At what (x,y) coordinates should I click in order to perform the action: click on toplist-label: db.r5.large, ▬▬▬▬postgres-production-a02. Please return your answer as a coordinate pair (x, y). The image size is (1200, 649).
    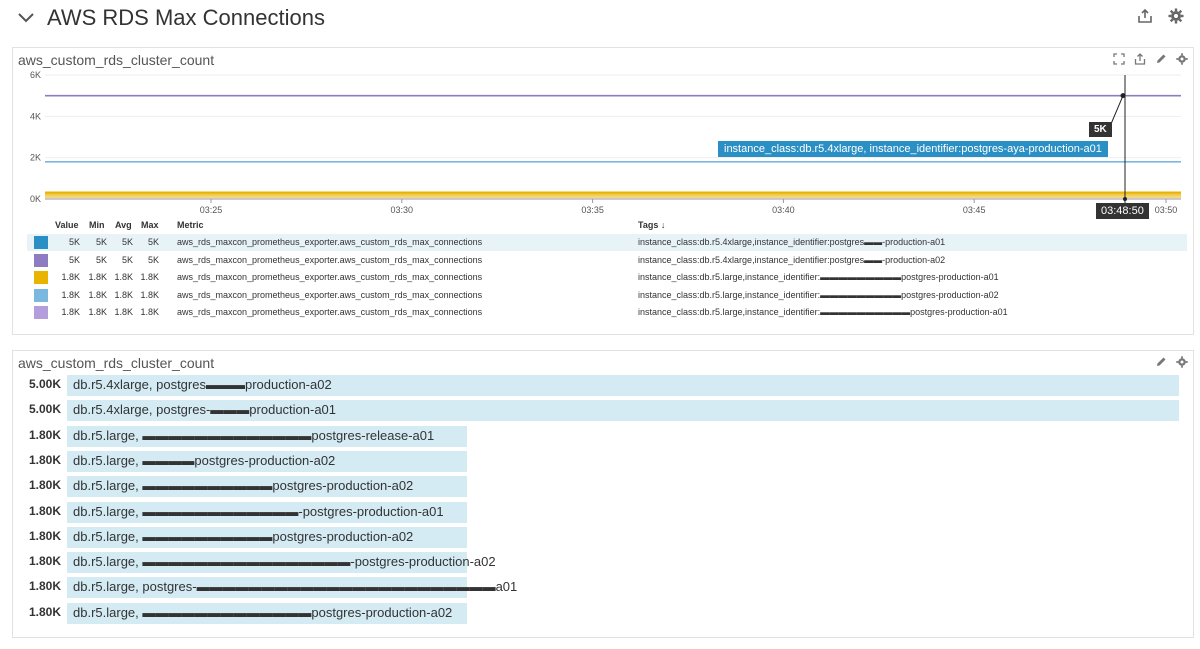
    Looking at the image, I should click on (204, 460).